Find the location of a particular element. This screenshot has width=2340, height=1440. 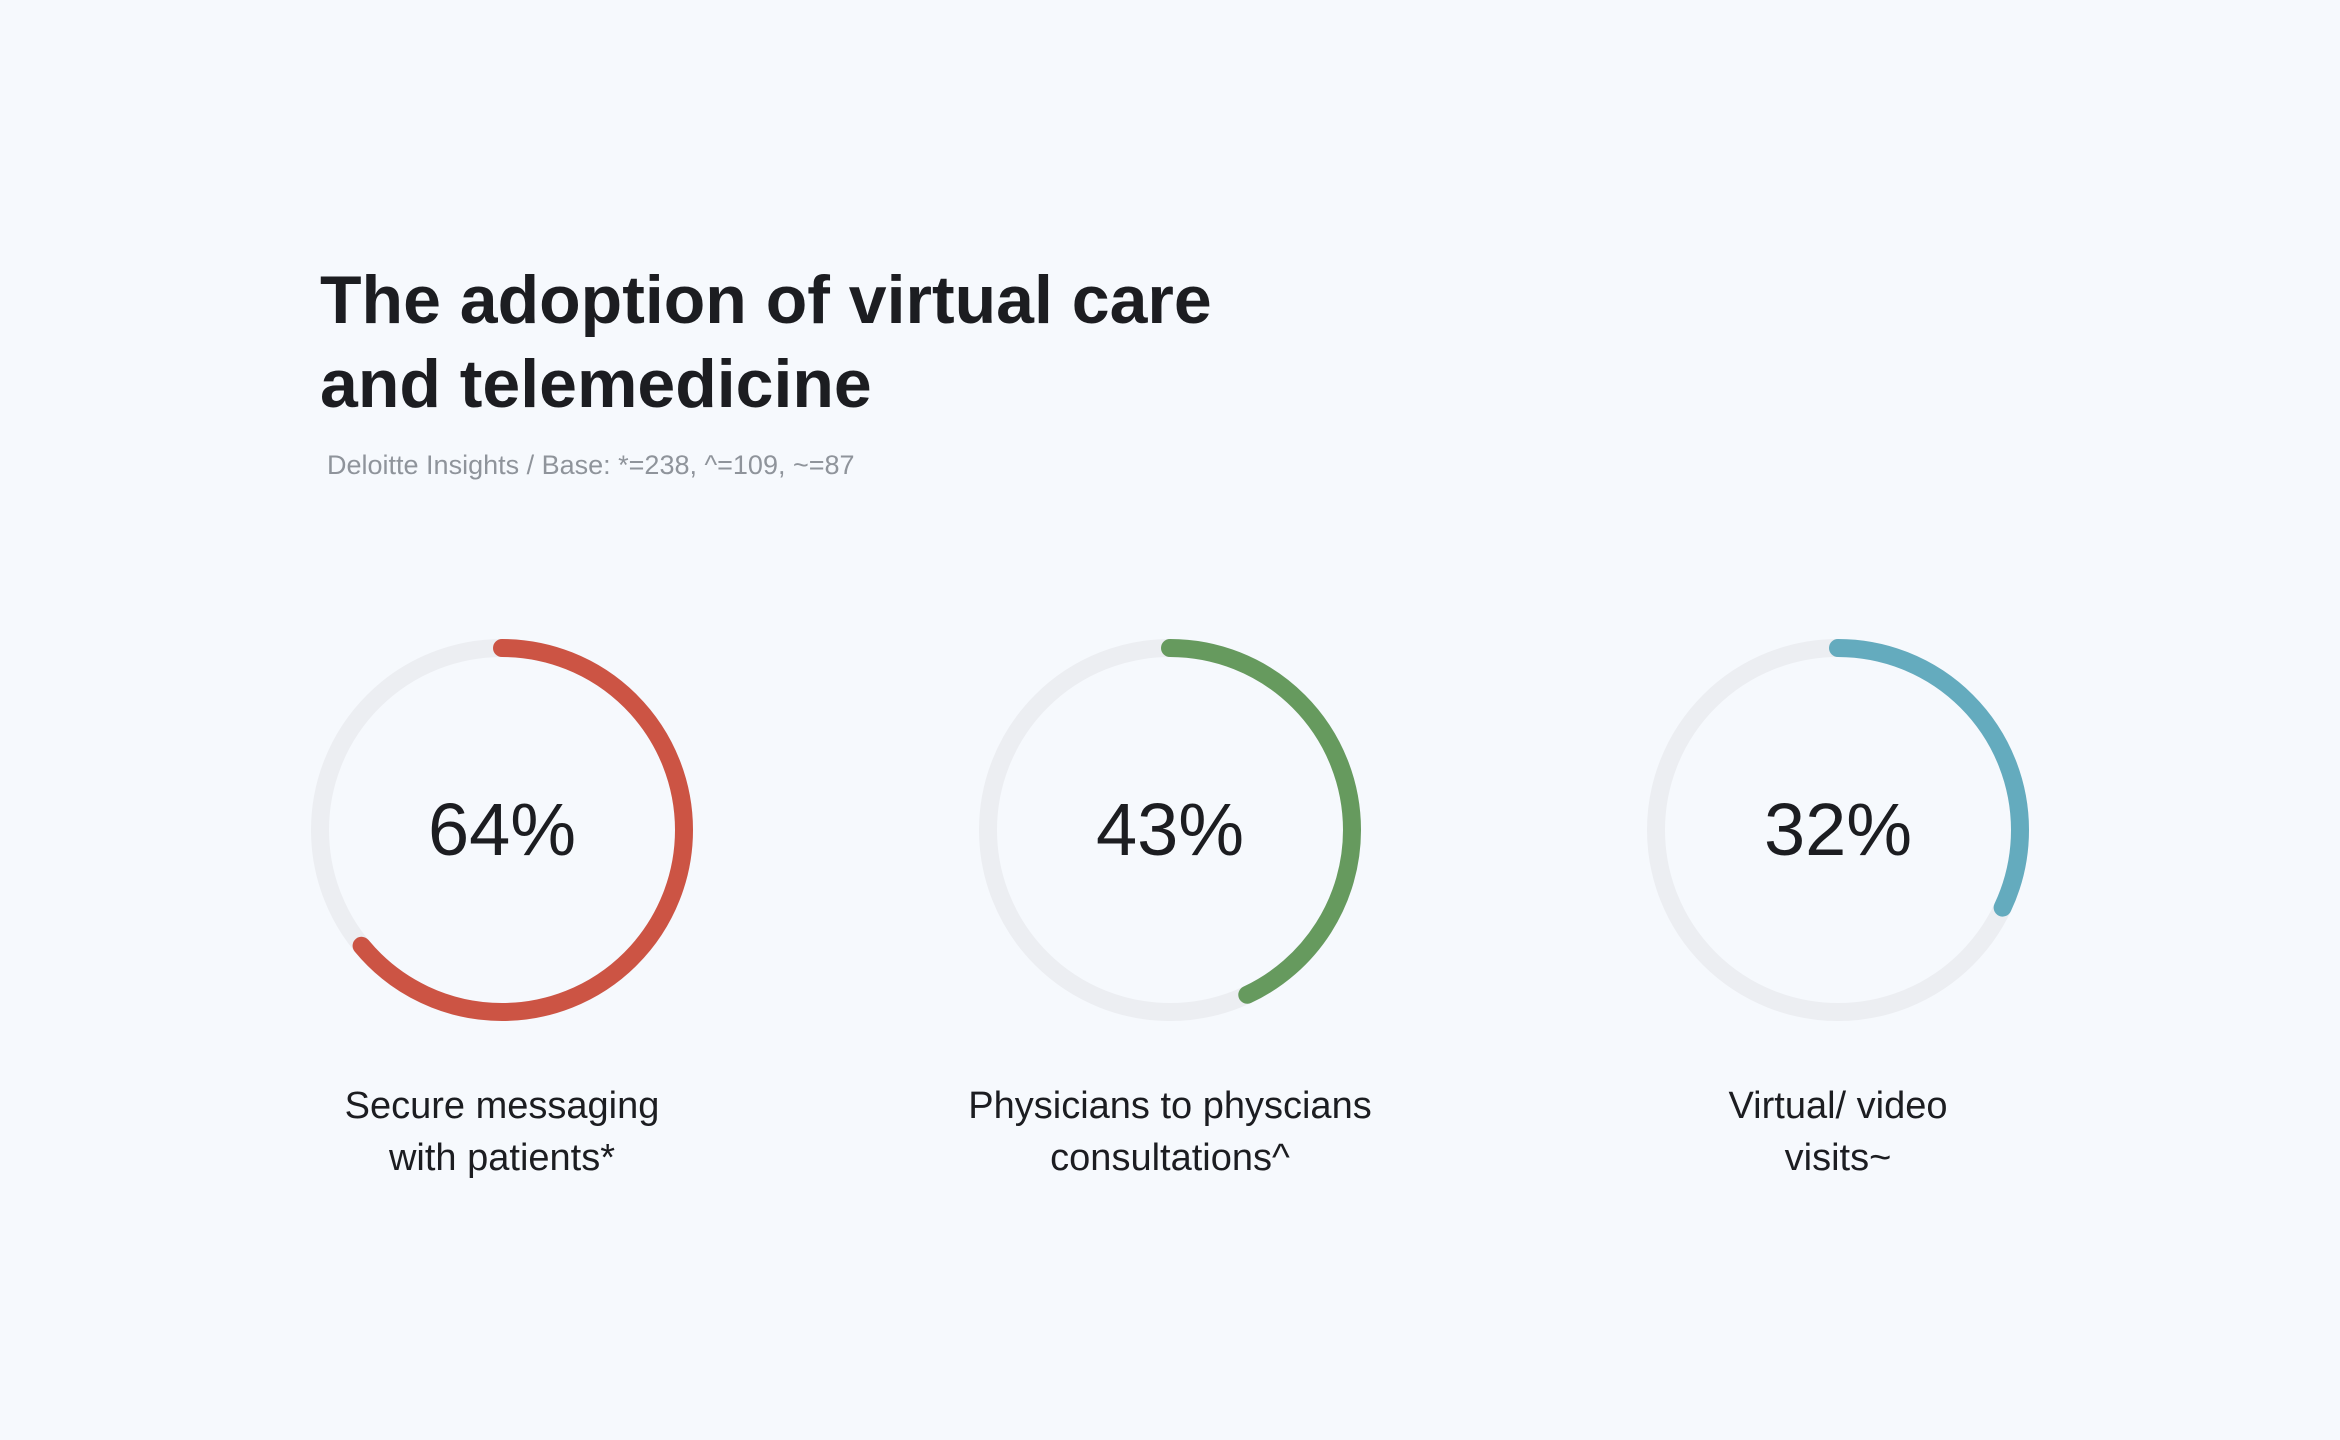

category-label-line: with patients* is located at coordinates (501, 1158).